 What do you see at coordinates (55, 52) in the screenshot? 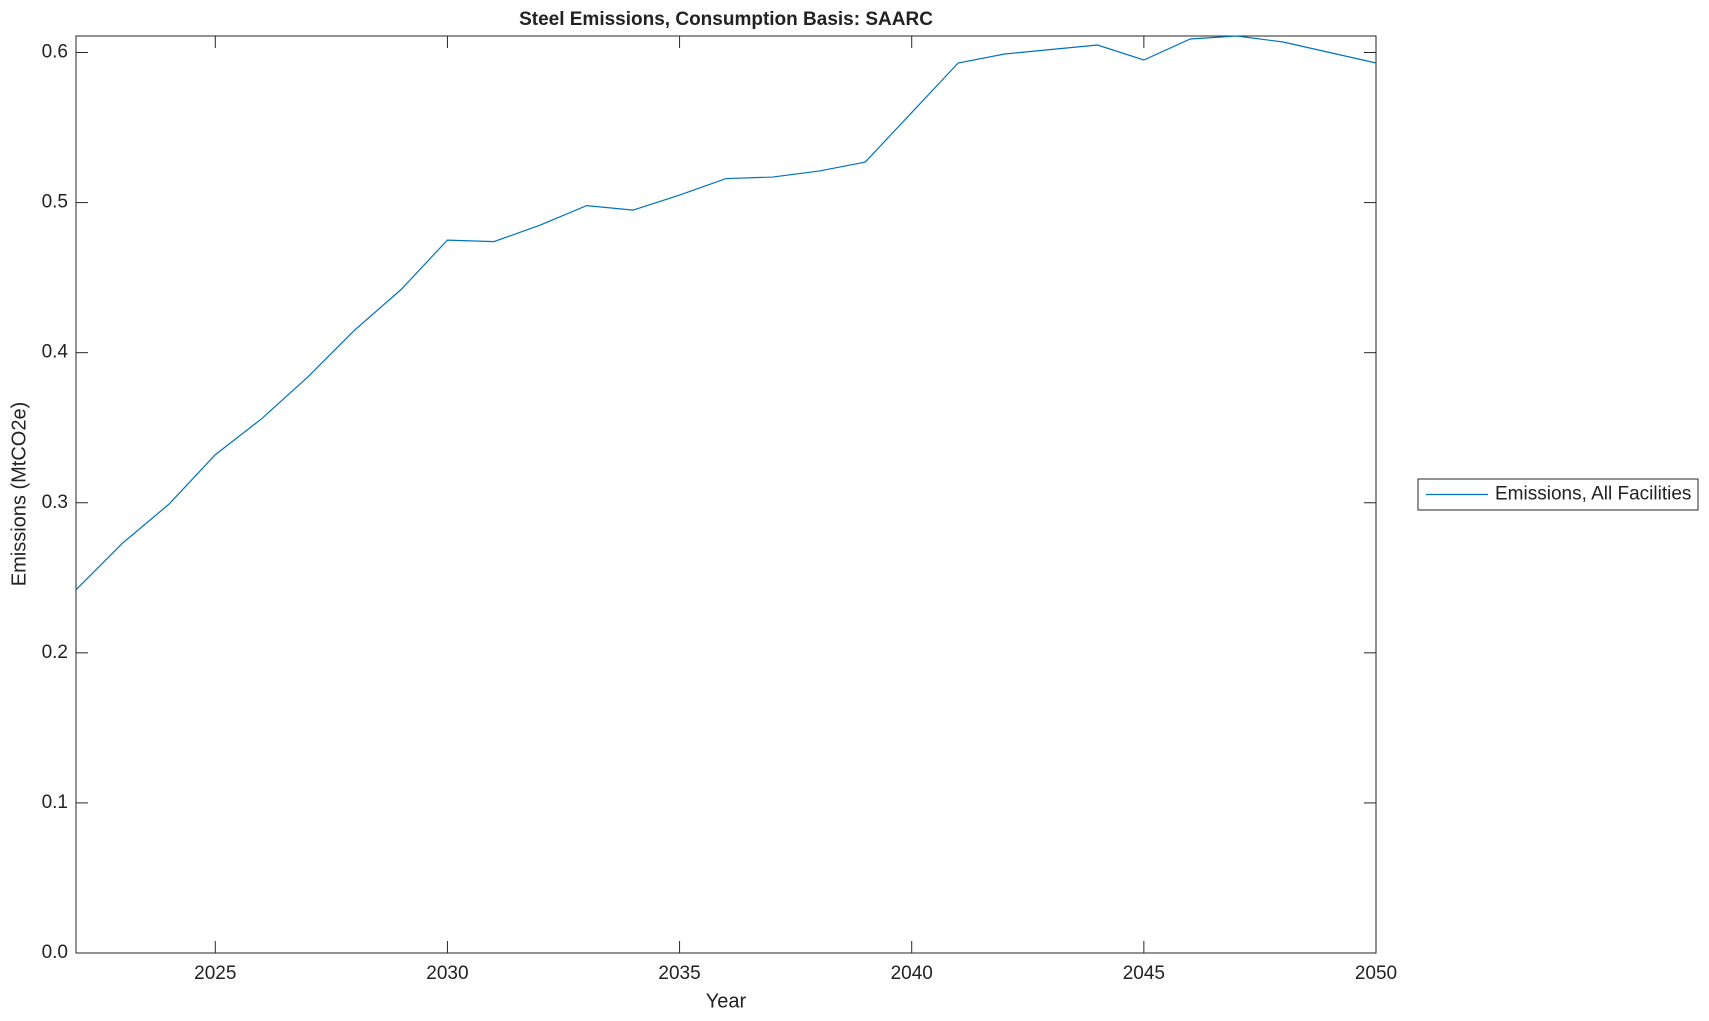
I see `y-tick-label: 0.6` at bounding box center [55, 52].